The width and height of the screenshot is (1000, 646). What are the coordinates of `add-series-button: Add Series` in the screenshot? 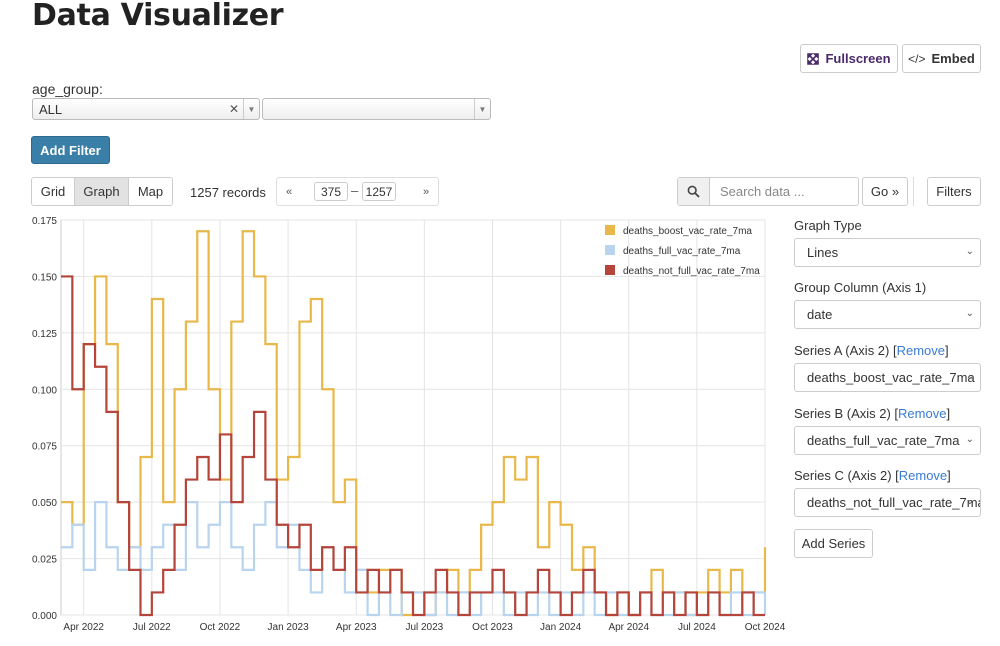 It's located at (833, 543).